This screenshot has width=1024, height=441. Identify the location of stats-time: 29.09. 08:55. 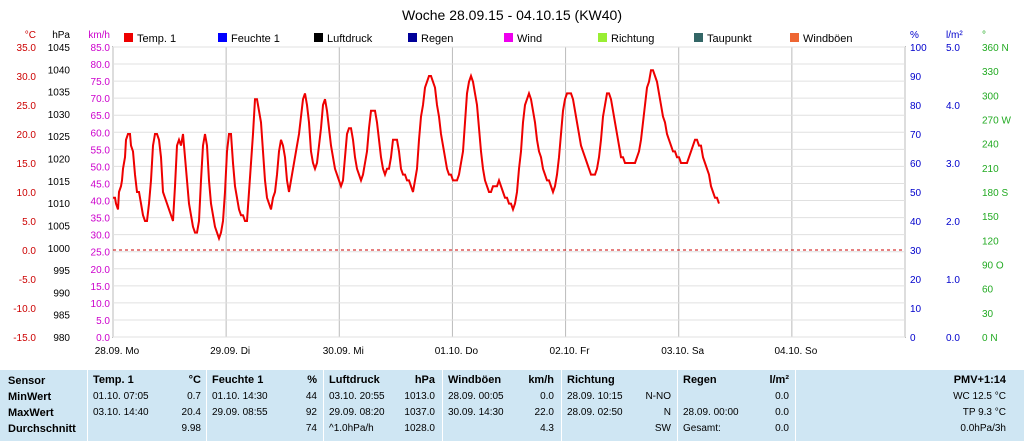
(240, 412).